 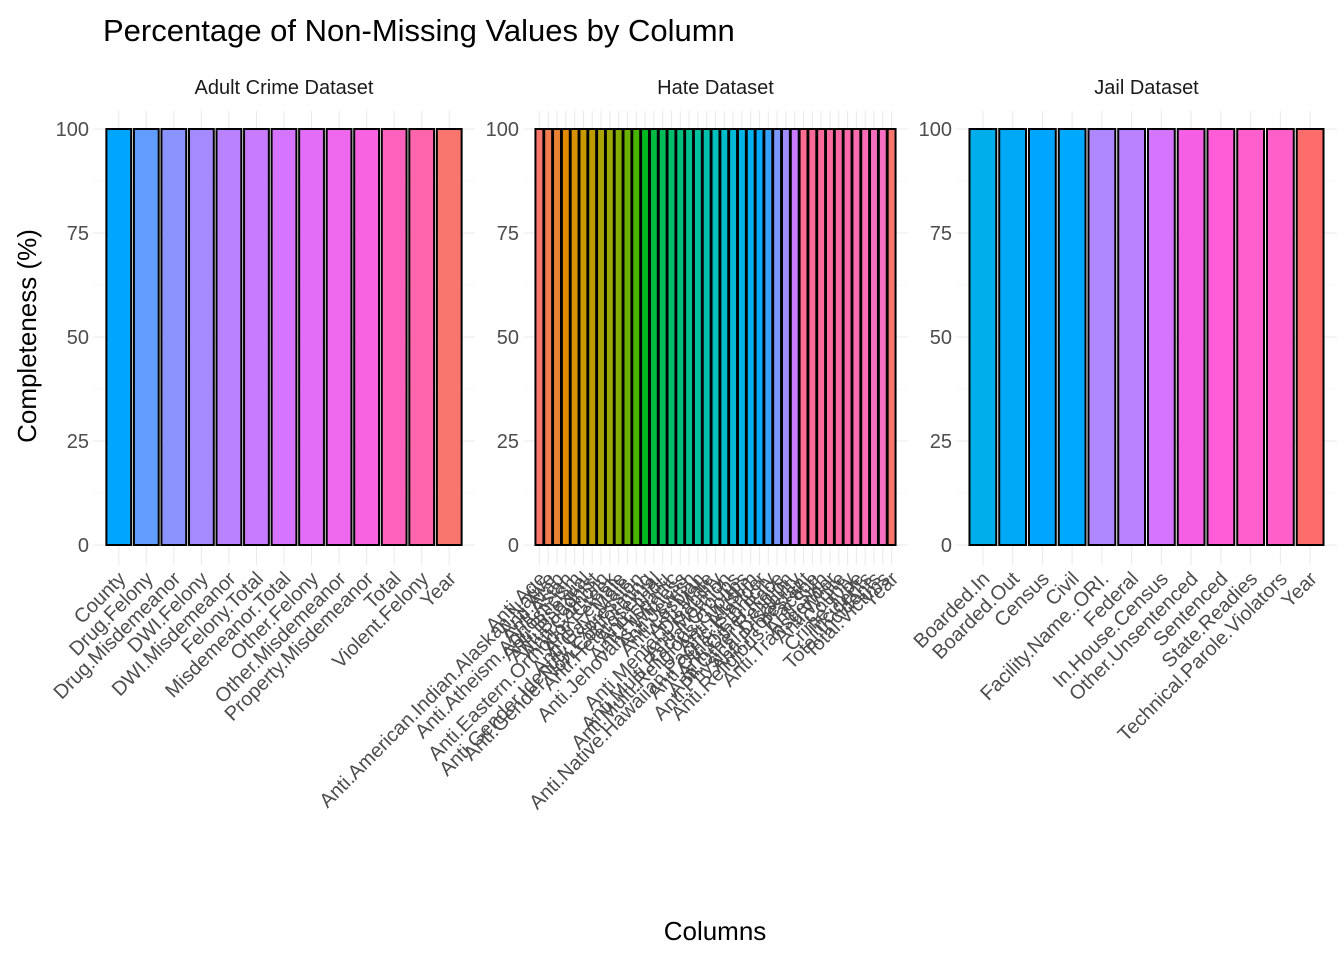 I want to click on facet-label: Hate Dataset, so click(x=715, y=88).